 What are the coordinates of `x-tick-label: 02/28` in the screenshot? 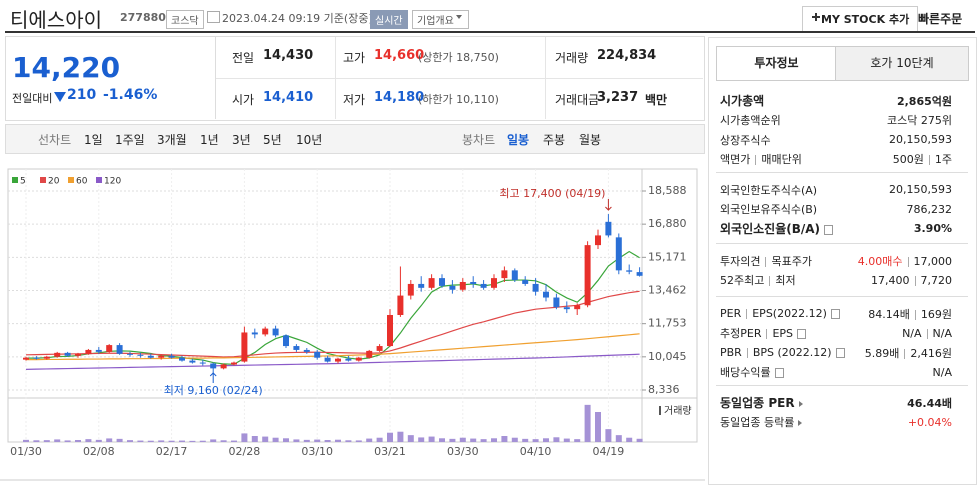 It's located at (245, 451).